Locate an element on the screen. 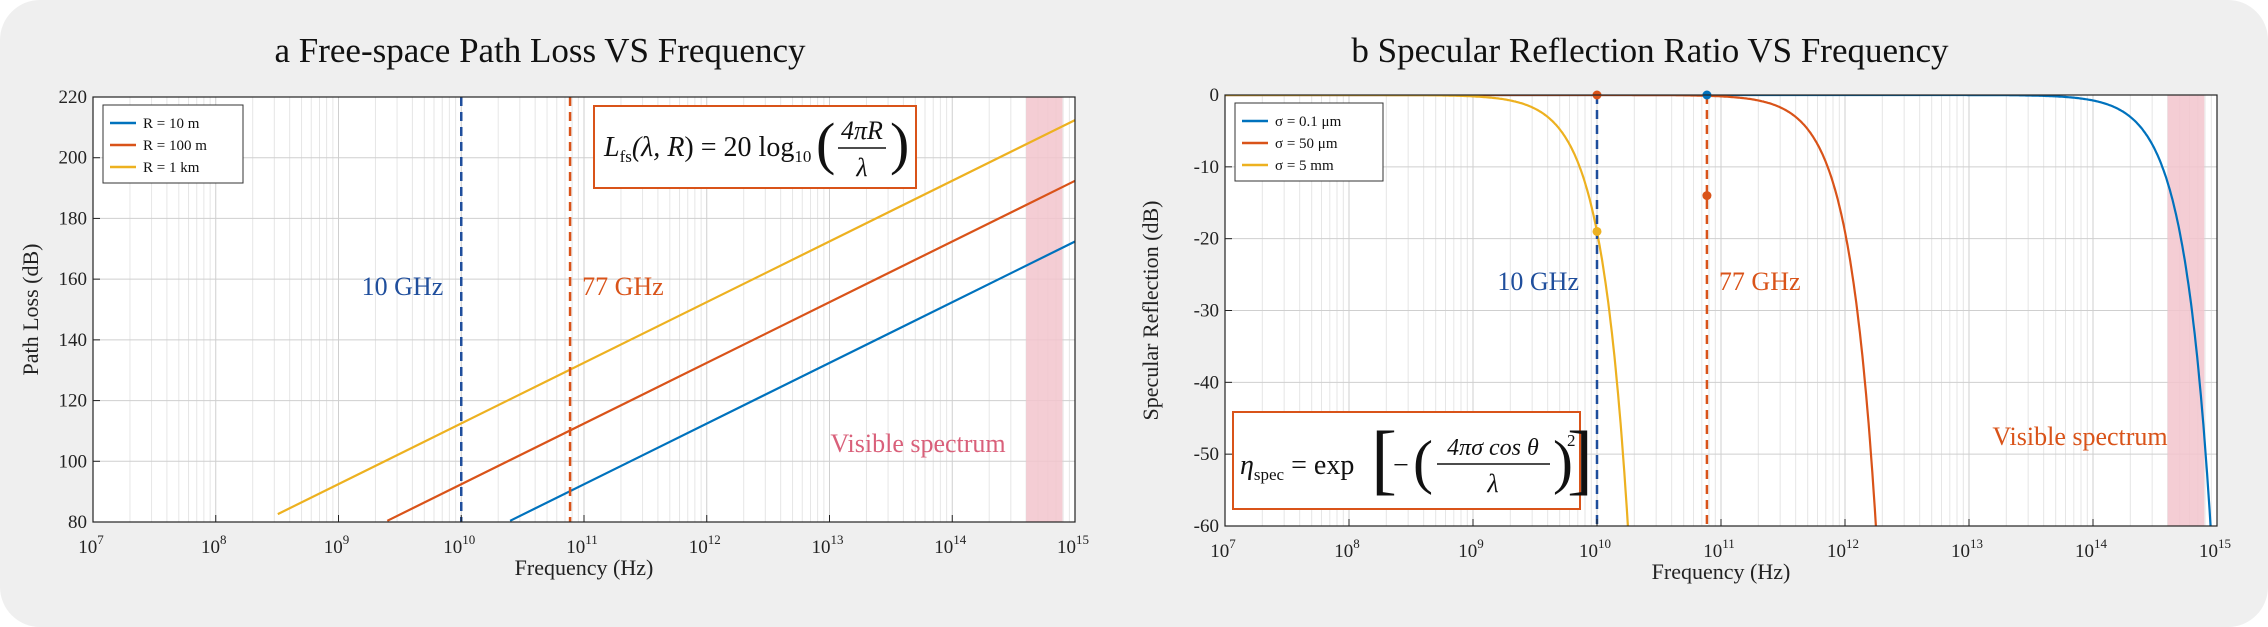  y-tick-label: 0 is located at coordinates (1215, 95).